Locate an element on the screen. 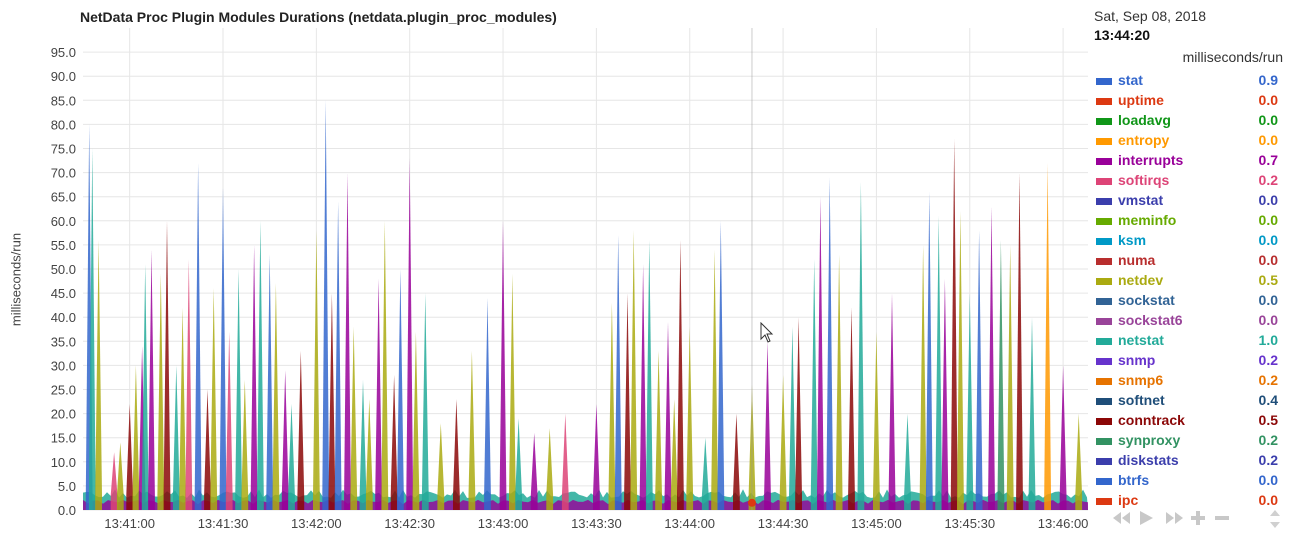  fast-forward-icon is located at coordinates (1174, 520).